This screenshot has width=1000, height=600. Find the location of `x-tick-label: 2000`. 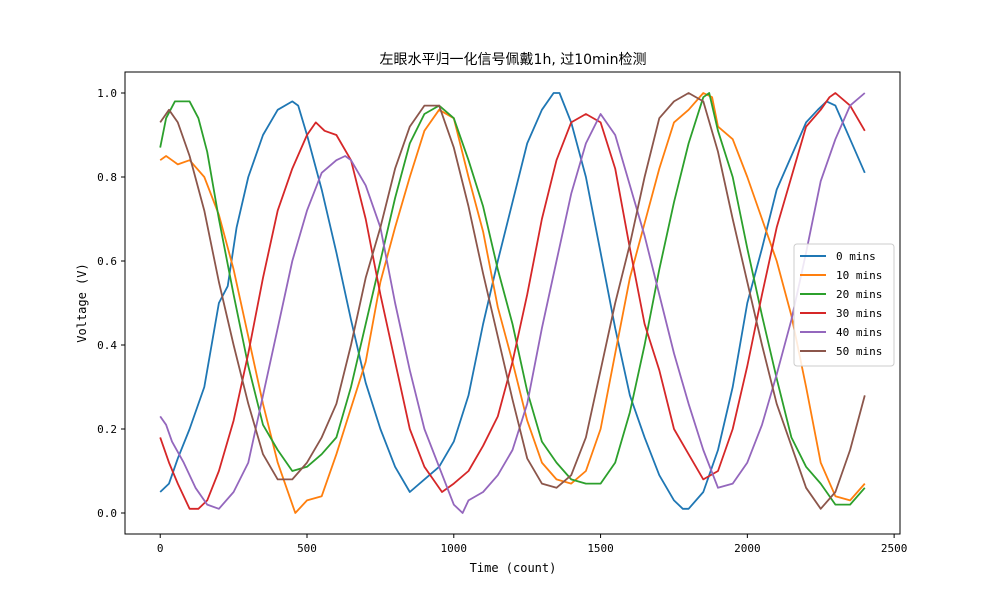

x-tick-label: 2000 is located at coordinates (747, 548).